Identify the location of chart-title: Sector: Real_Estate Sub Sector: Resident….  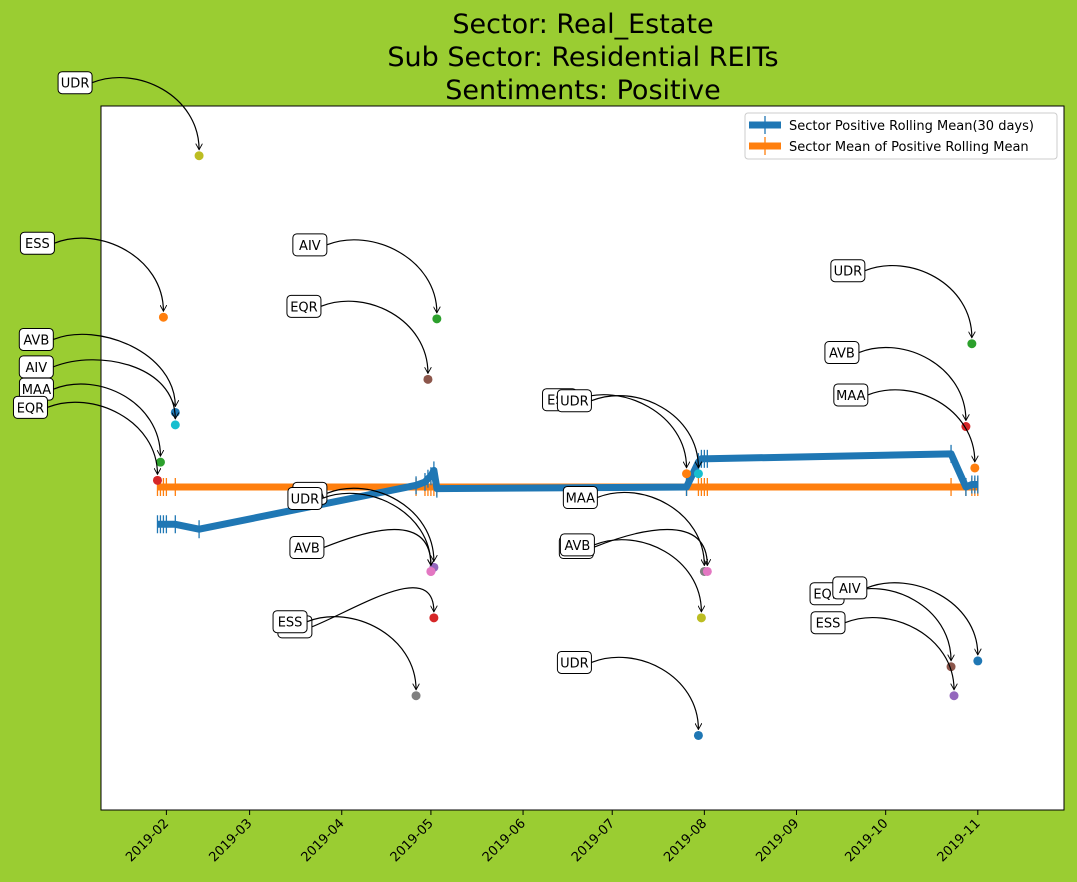
(582, 57).